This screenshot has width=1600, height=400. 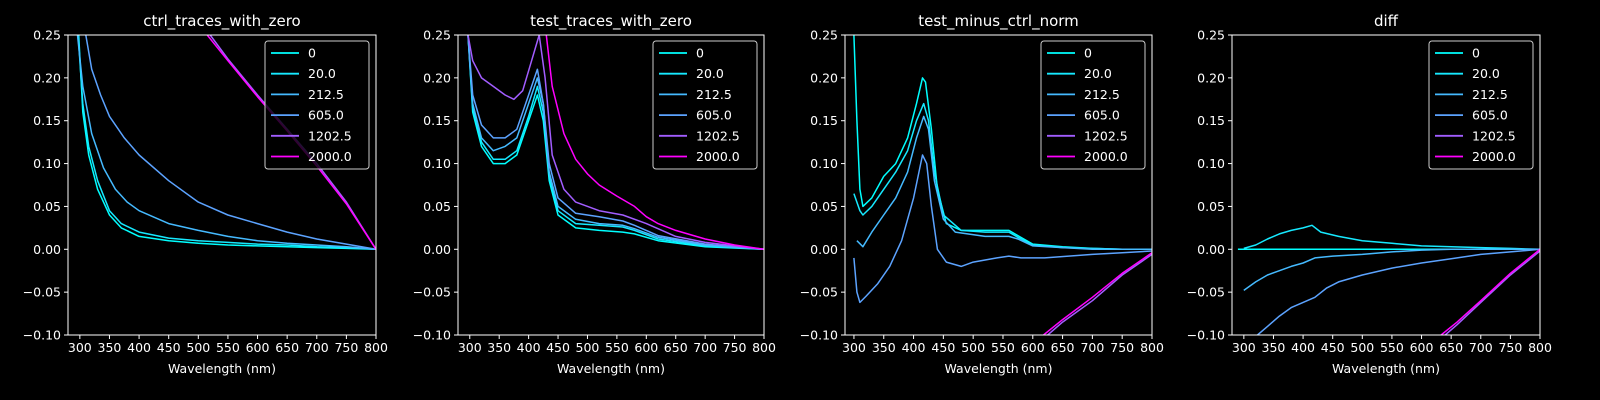 I want to click on x-tick-label: 400, so click(x=529, y=347).